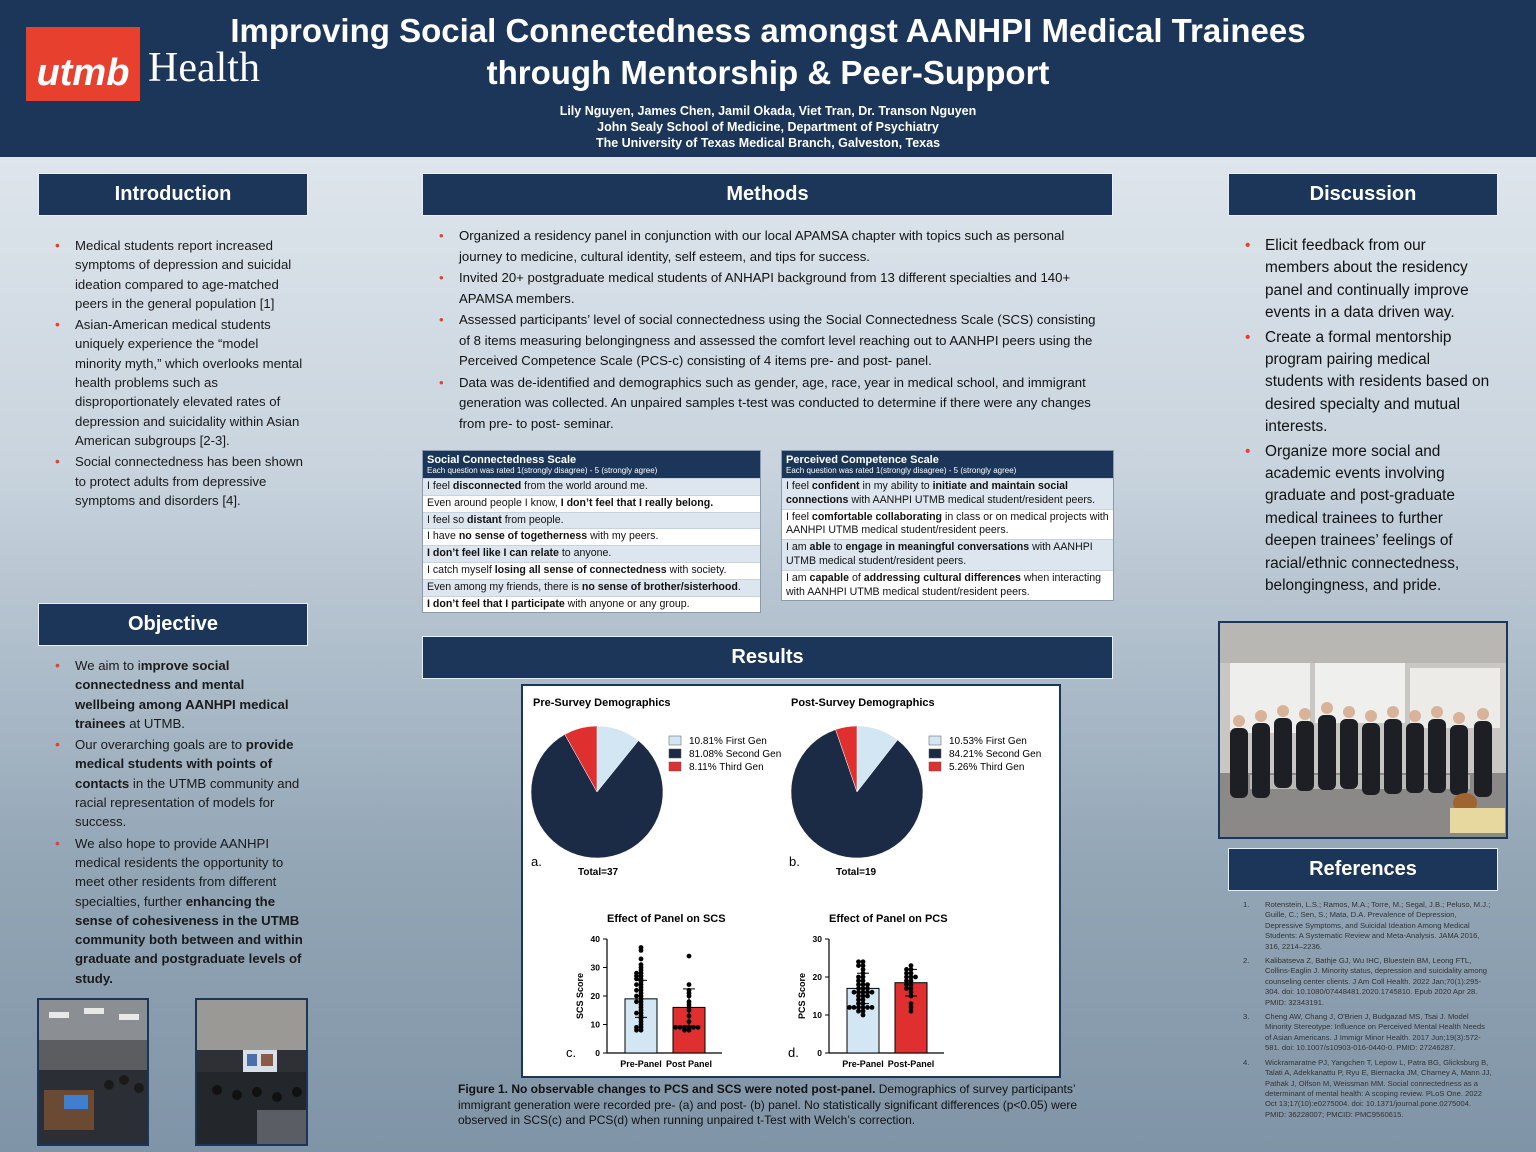 This screenshot has height=1152, width=1536. Describe the element at coordinates (689, 1064) in the screenshot. I see `x-tick-label: Post Panel` at that location.